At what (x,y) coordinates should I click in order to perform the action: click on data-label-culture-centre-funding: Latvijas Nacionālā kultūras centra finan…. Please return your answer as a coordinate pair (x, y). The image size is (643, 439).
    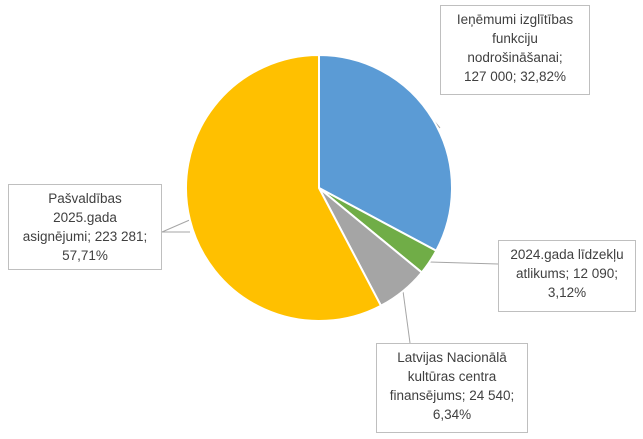
    Looking at the image, I should click on (452, 388).